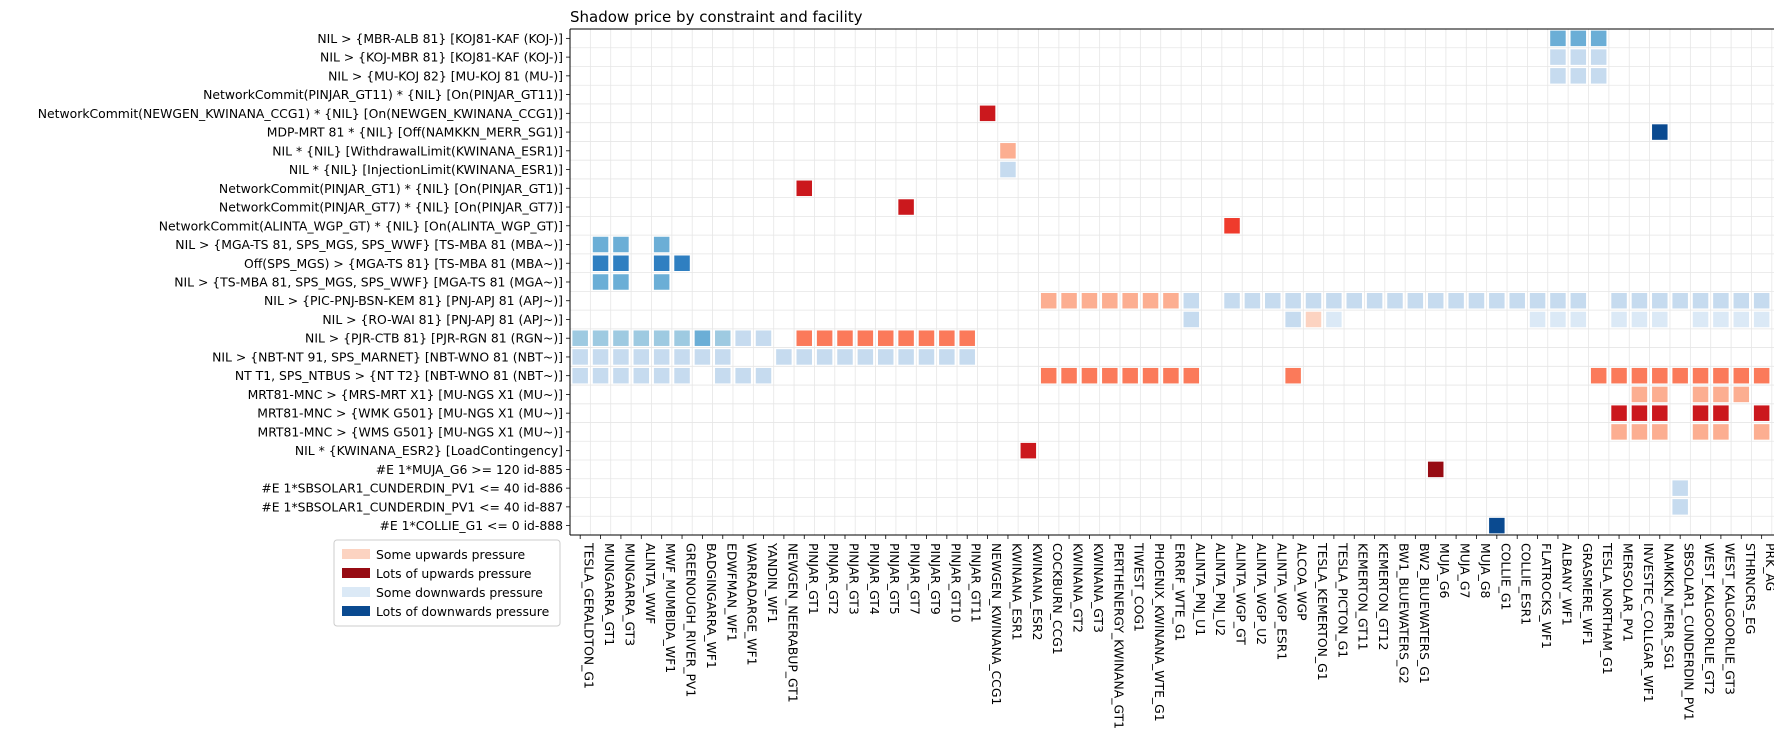 The width and height of the screenshot is (1774, 740). Describe the element at coordinates (434, 338) in the screenshot. I see `row-label: NIL > {PJR-CTB 81} [PJR-RGN 81 (RGN~)]` at that location.